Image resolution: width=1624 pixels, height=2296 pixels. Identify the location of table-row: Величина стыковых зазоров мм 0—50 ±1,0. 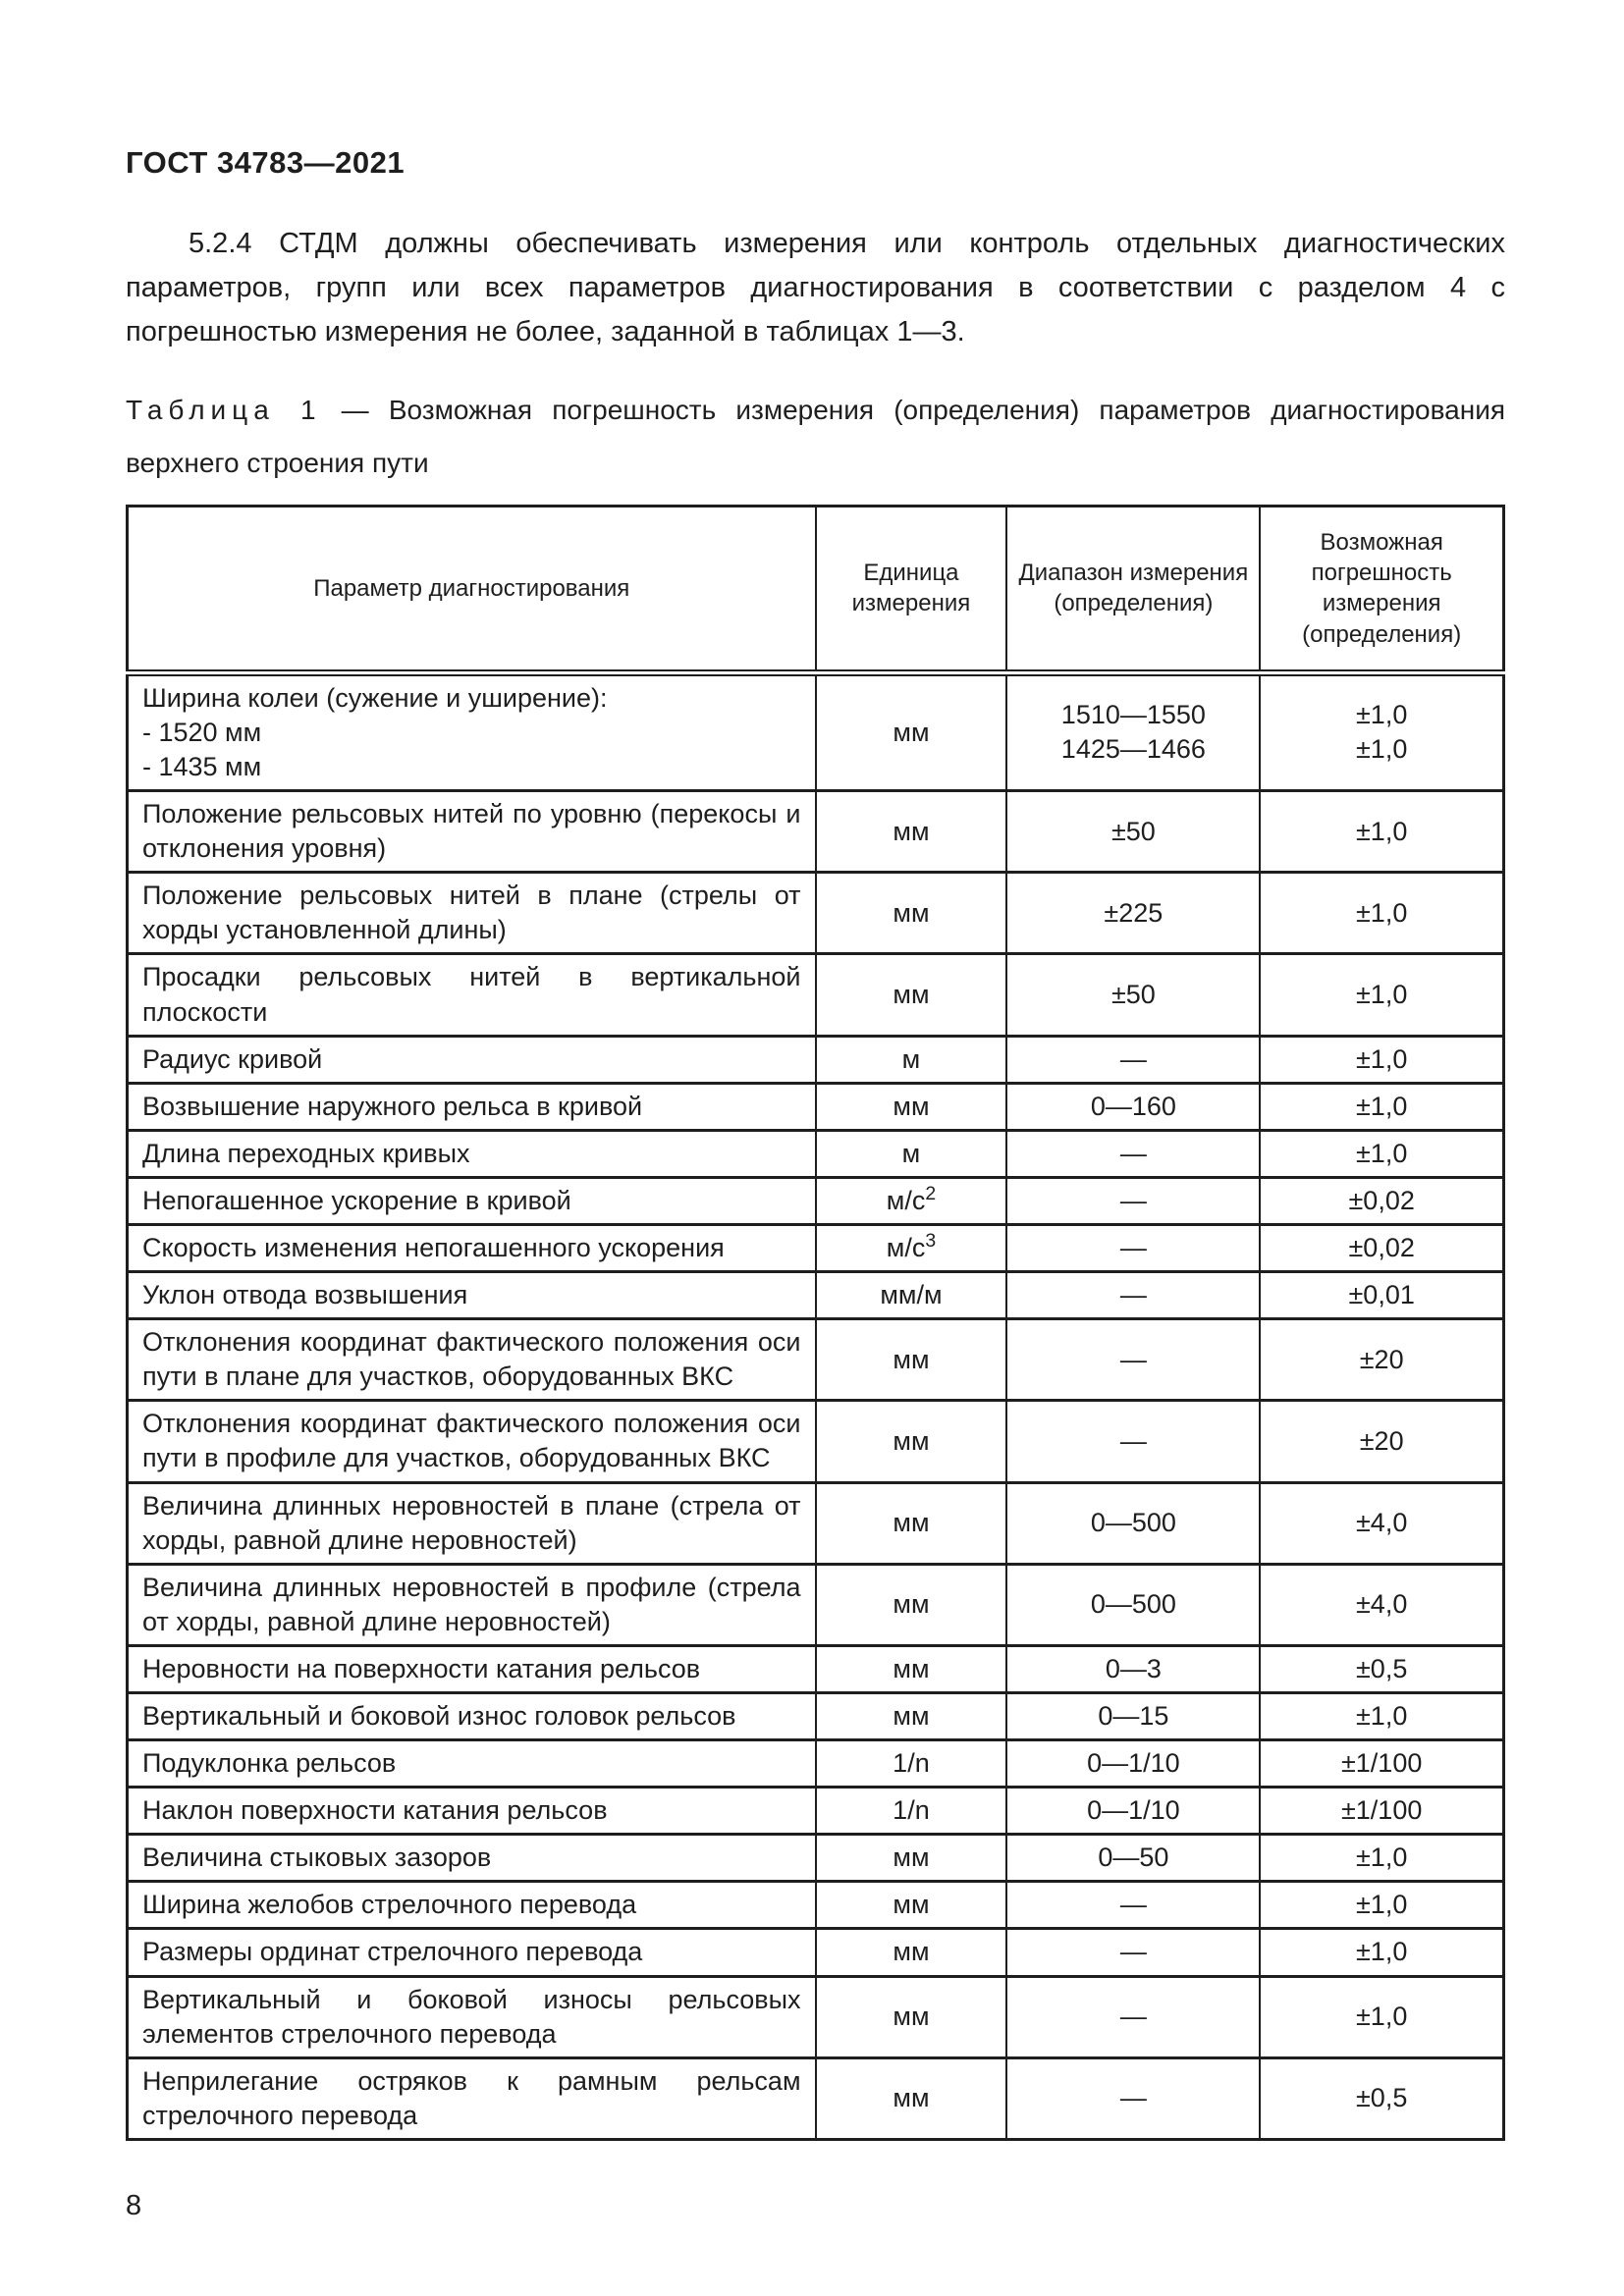
(815, 1859).